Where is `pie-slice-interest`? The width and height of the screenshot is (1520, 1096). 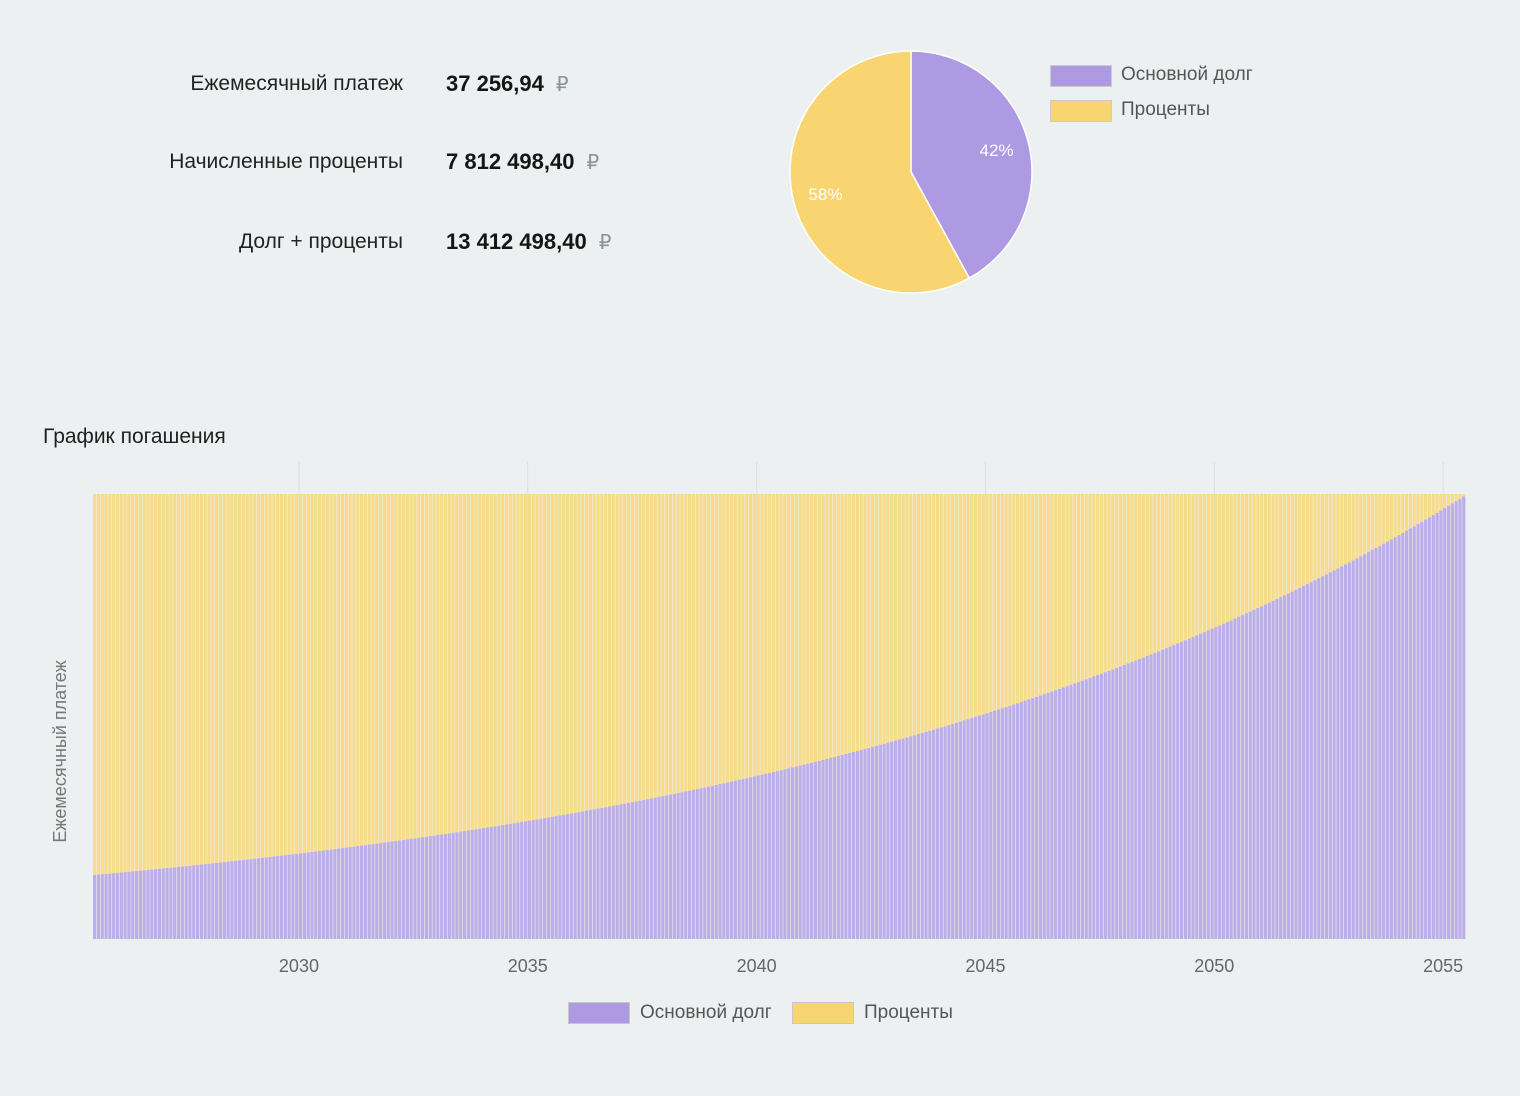
pie-slice-interest is located at coordinates (880, 172).